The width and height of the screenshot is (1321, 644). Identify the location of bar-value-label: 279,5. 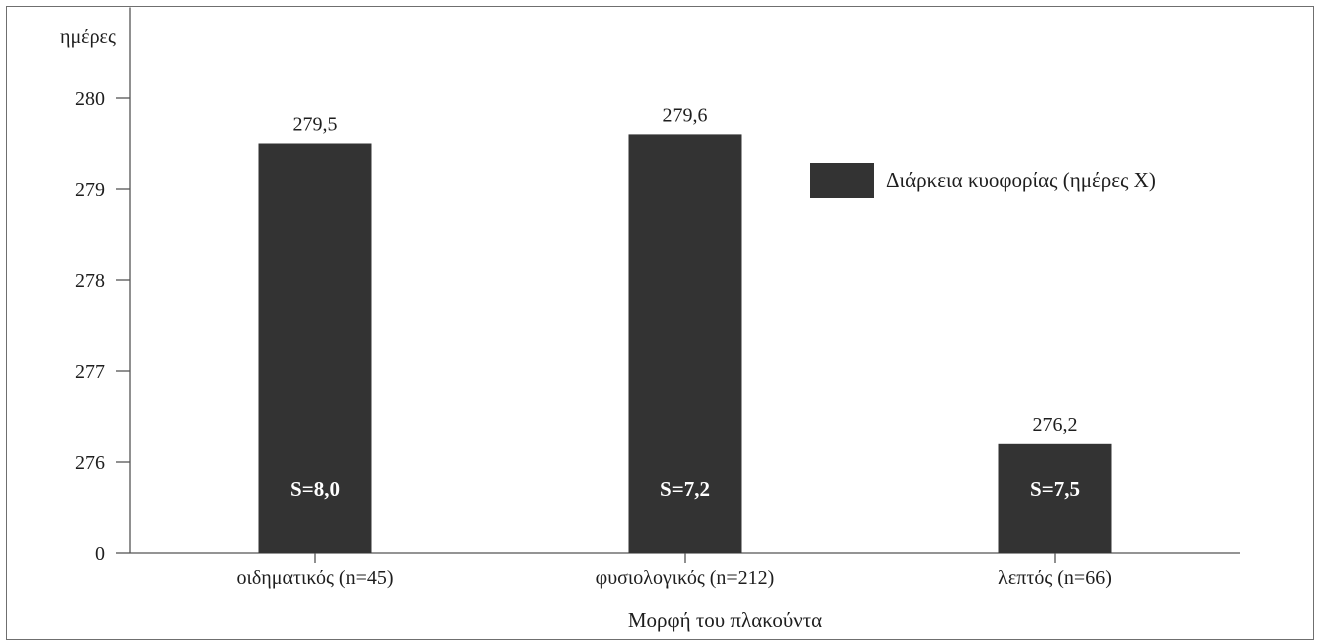
(315, 125).